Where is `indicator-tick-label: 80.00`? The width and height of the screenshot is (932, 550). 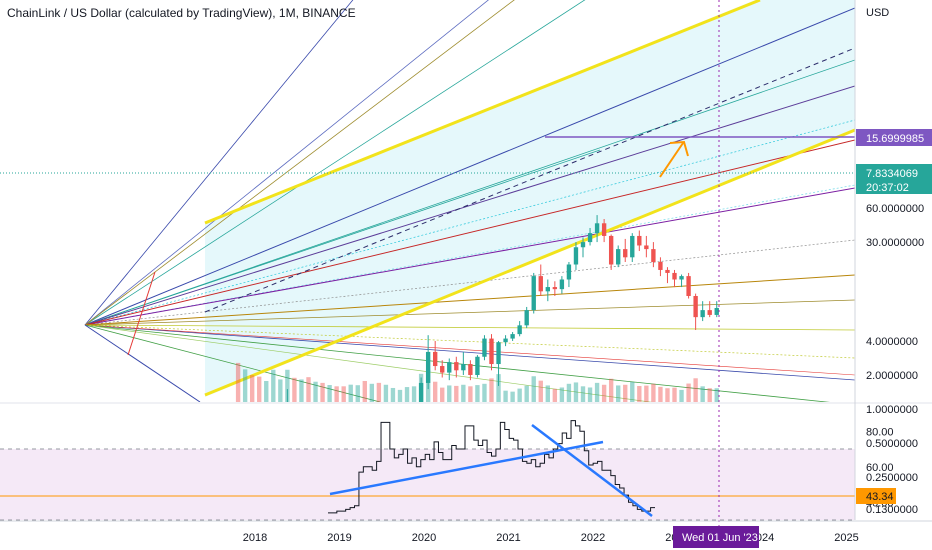
indicator-tick-label: 80.00 is located at coordinates (880, 432).